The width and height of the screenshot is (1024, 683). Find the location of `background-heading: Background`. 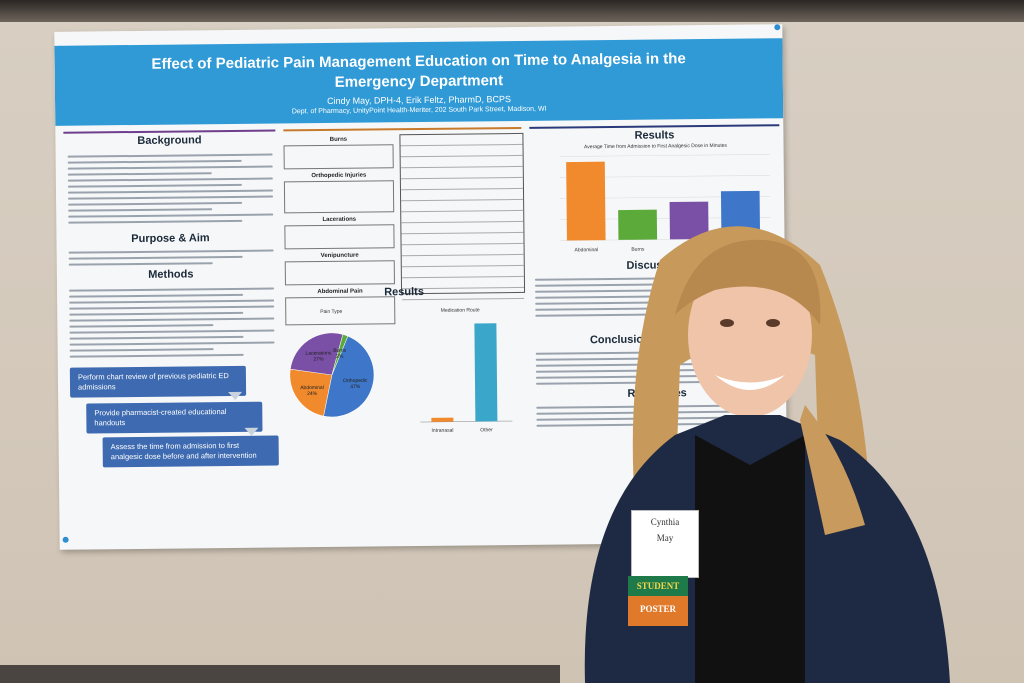

background-heading: Background is located at coordinates (169, 140).